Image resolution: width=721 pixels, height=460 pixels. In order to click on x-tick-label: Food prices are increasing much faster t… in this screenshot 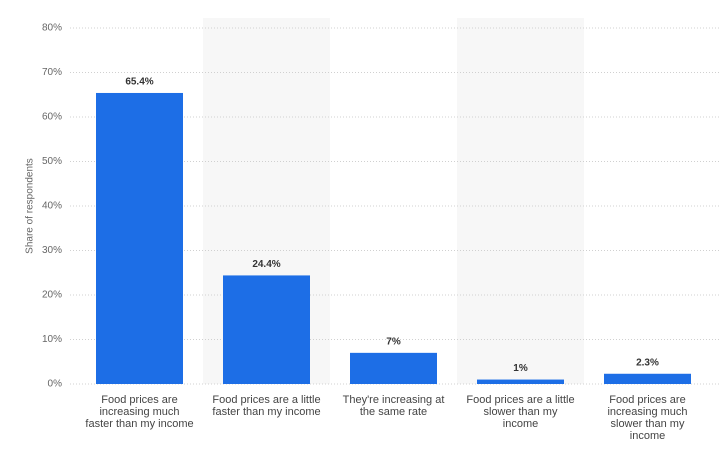, I will do `click(139, 412)`.